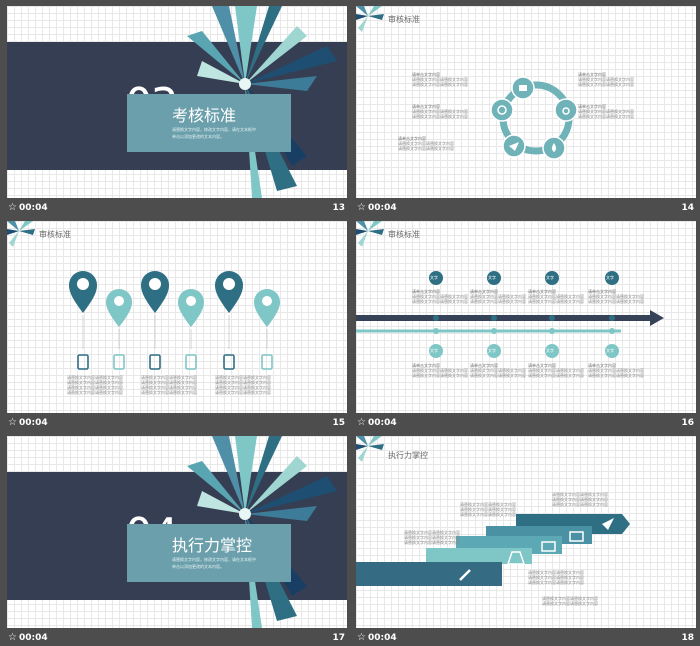 This screenshot has width=700, height=646. Describe the element at coordinates (177, 639) in the screenshot. I see `slide-meta-17: ☆ 00:04 17` at that location.